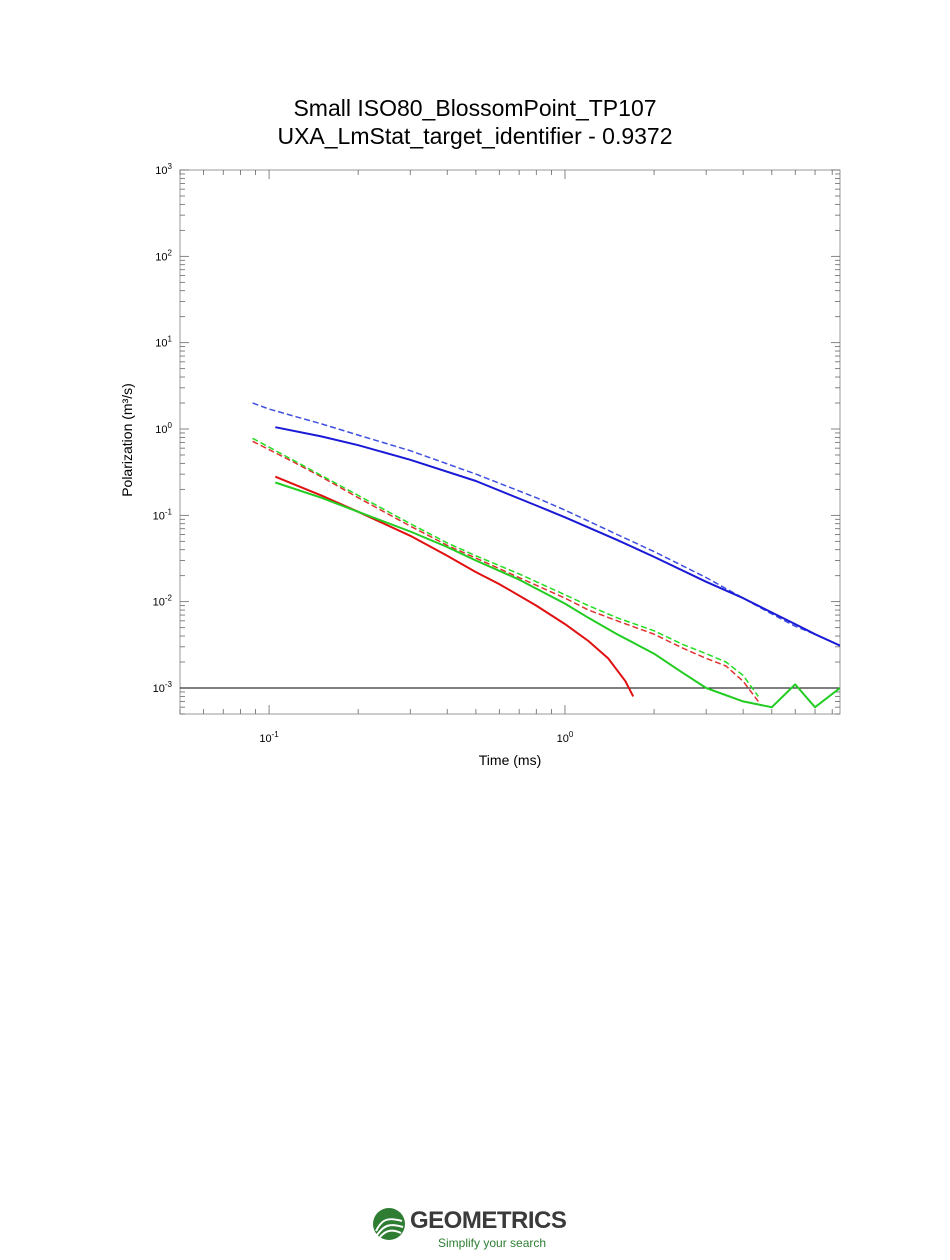 The height and width of the screenshot is (1260, 950). What do you see at coordinates (510, 760) in the screenshot?
I see `x-axis-label: Time (ms)` at bounding box center [510, 760].